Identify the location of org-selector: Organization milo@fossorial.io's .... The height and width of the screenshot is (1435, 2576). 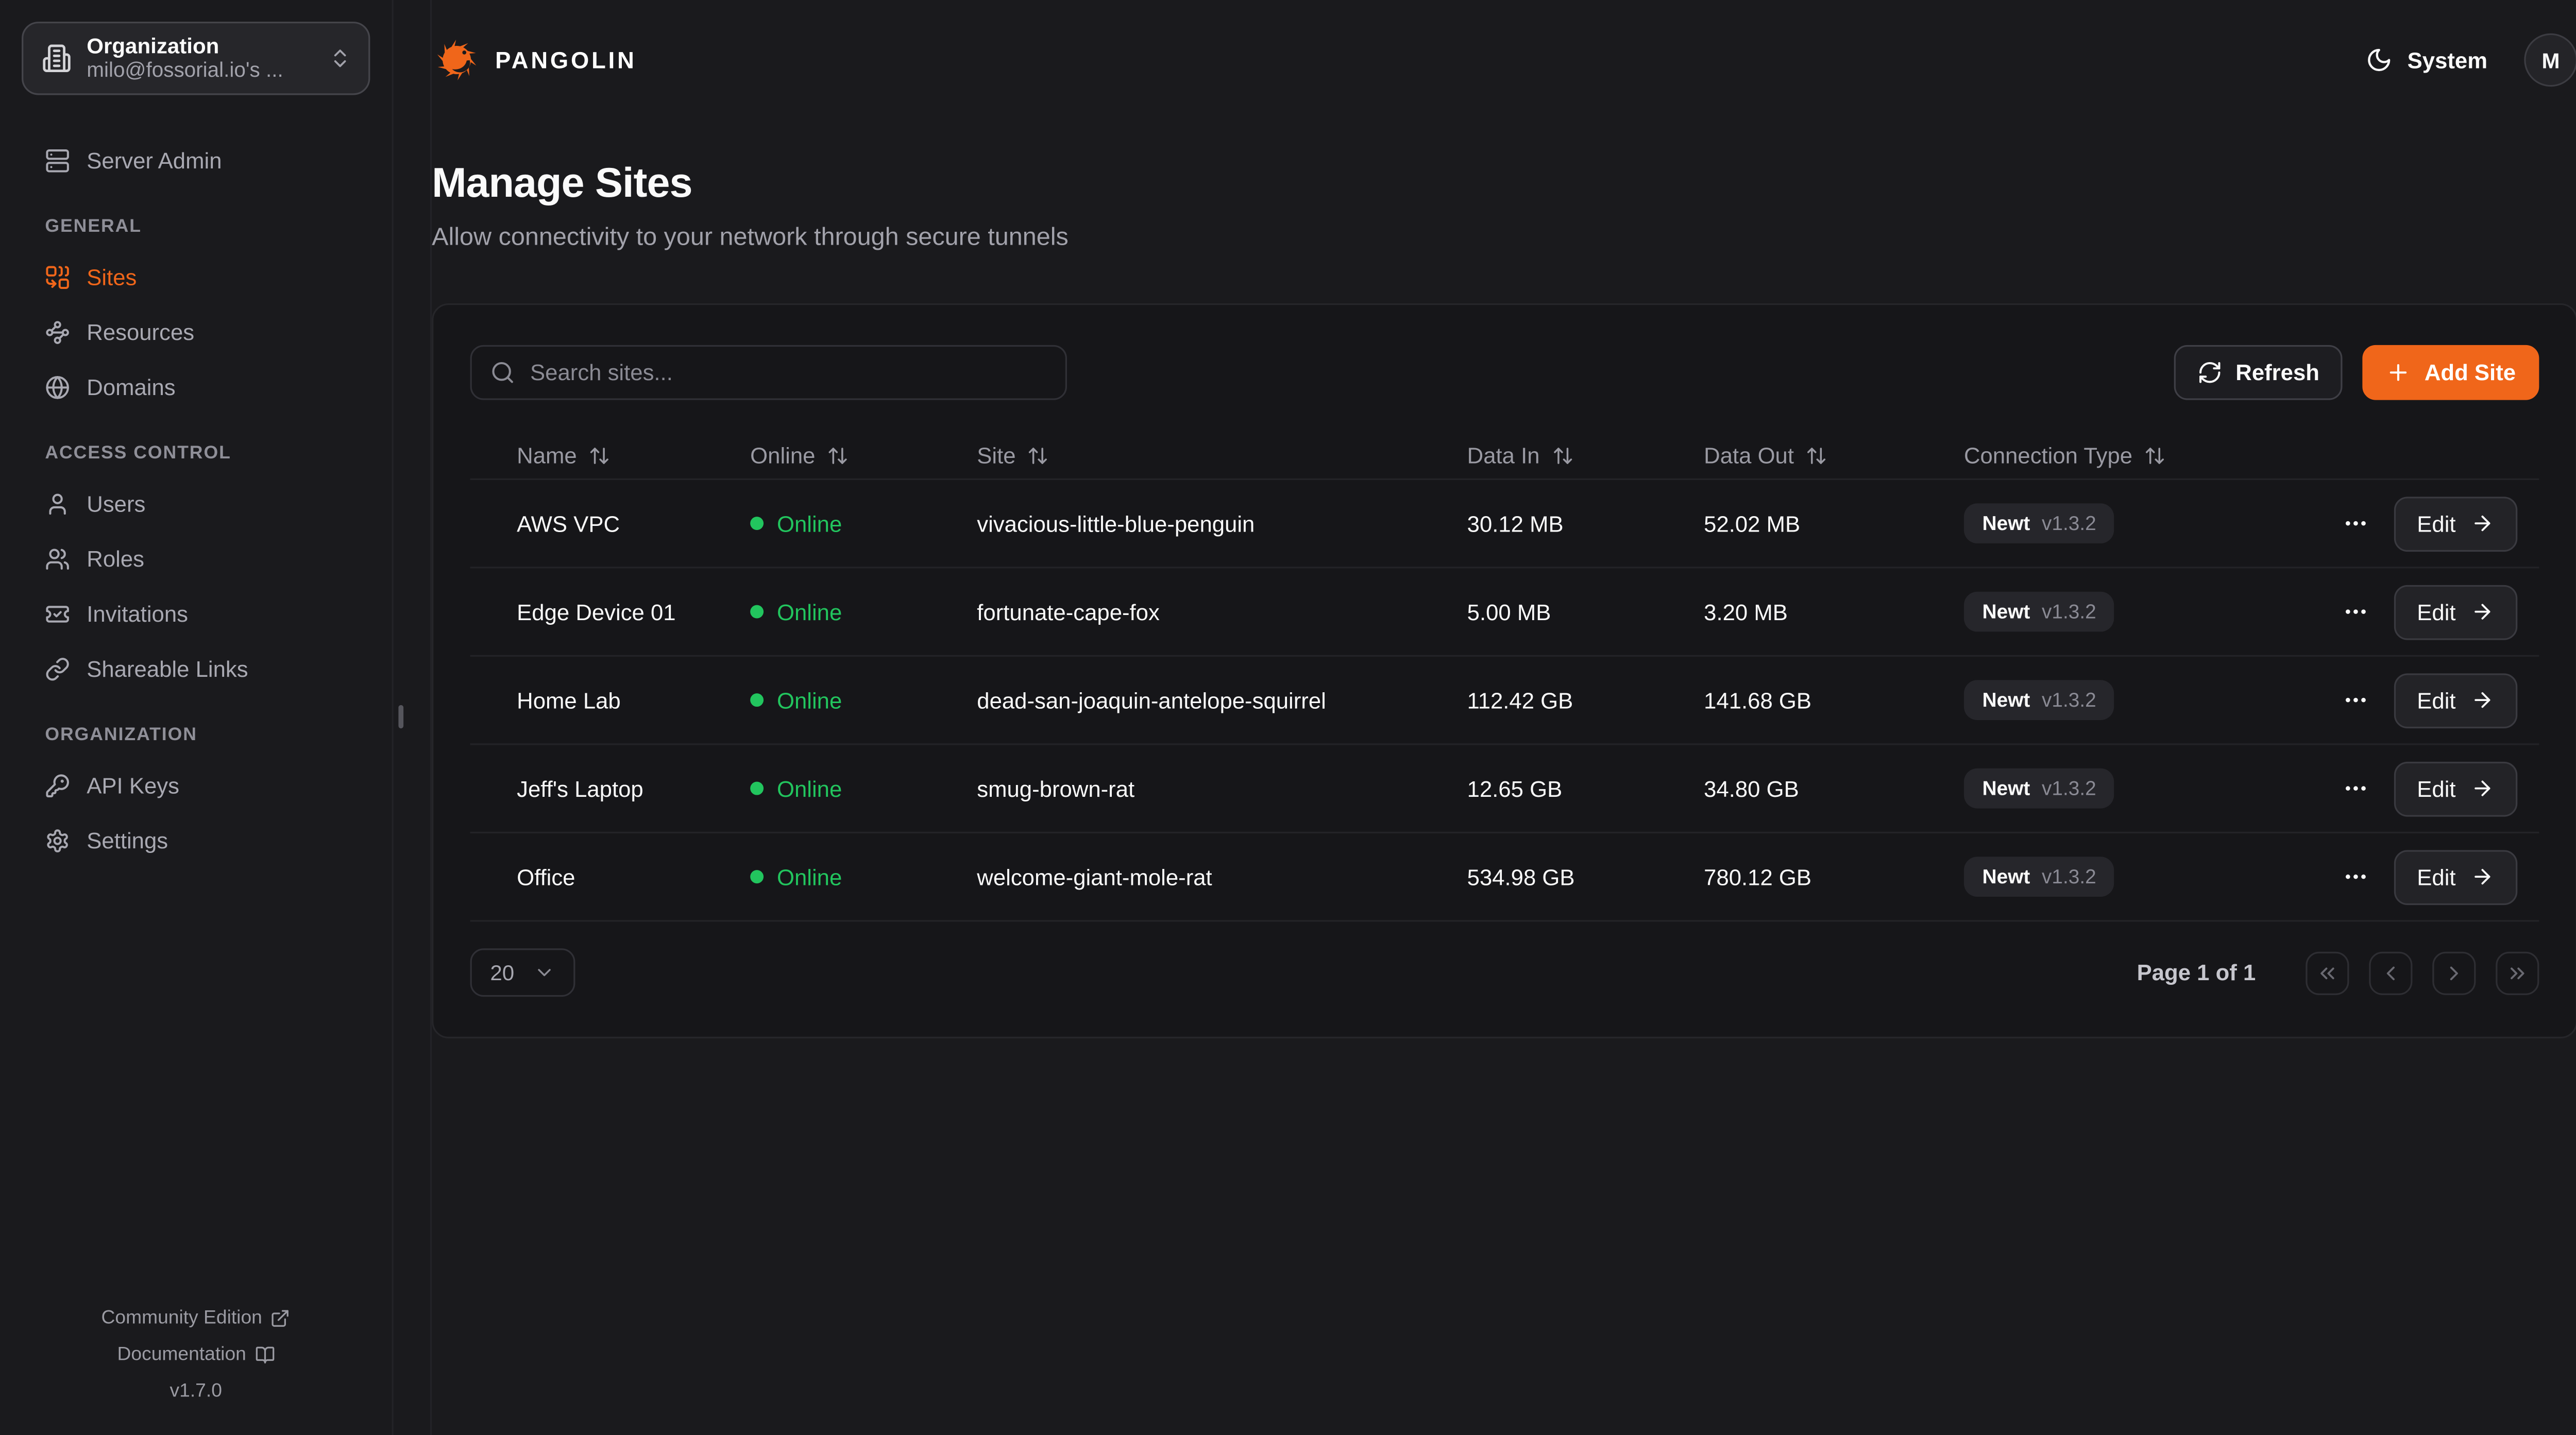
(196, 58).